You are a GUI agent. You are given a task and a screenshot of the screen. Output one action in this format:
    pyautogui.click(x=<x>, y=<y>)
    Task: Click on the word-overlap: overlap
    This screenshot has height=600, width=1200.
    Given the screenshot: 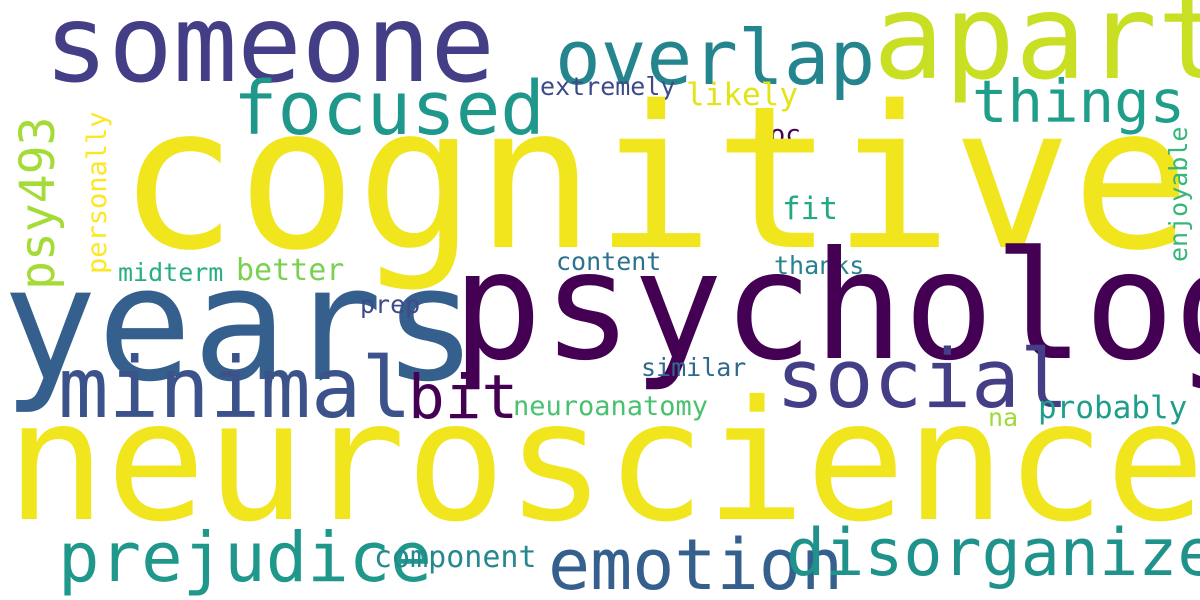 What is the action you would take?
    pyautogui.click(x=715, y=57)
    